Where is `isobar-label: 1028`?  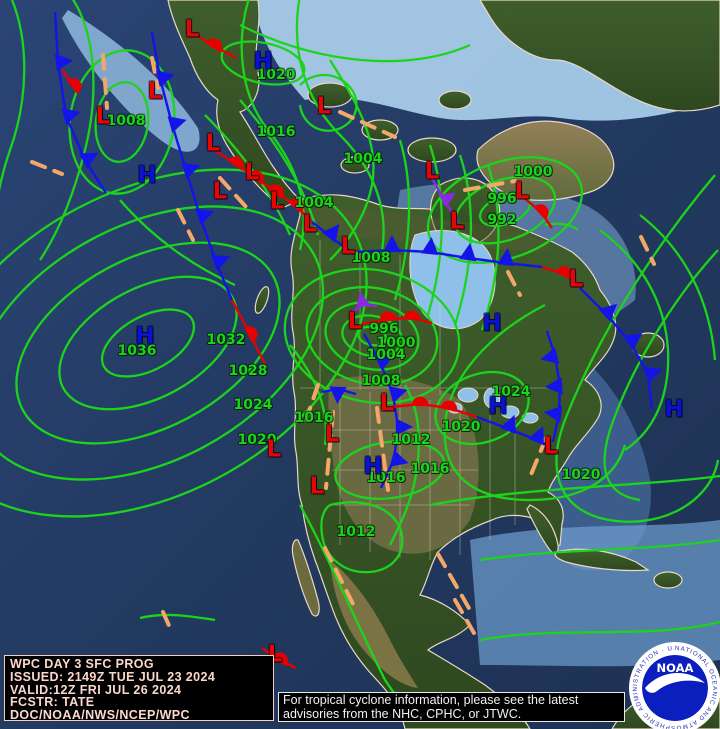
isobar-label: 1028 is located at coordinates (248, 371).